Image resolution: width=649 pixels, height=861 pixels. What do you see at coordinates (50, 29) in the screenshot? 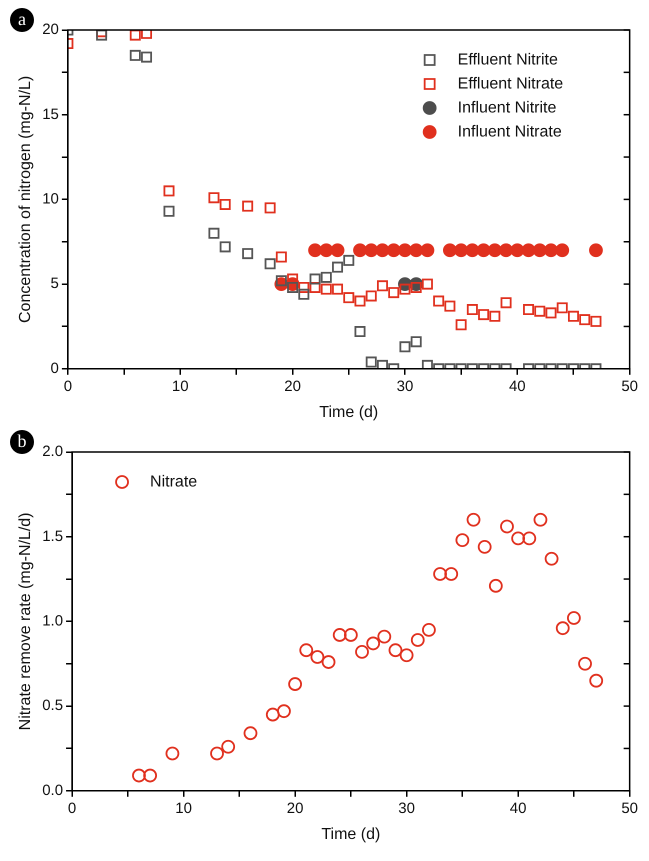
I see `y-tick-label: 20` at bounding box center [50, 29].